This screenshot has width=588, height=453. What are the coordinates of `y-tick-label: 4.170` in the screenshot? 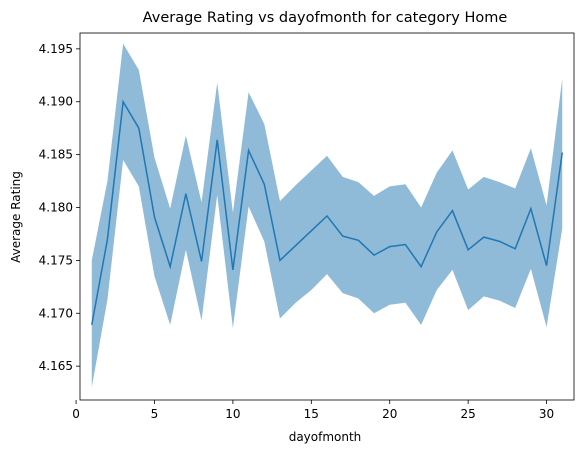 It's located at (56, 313).